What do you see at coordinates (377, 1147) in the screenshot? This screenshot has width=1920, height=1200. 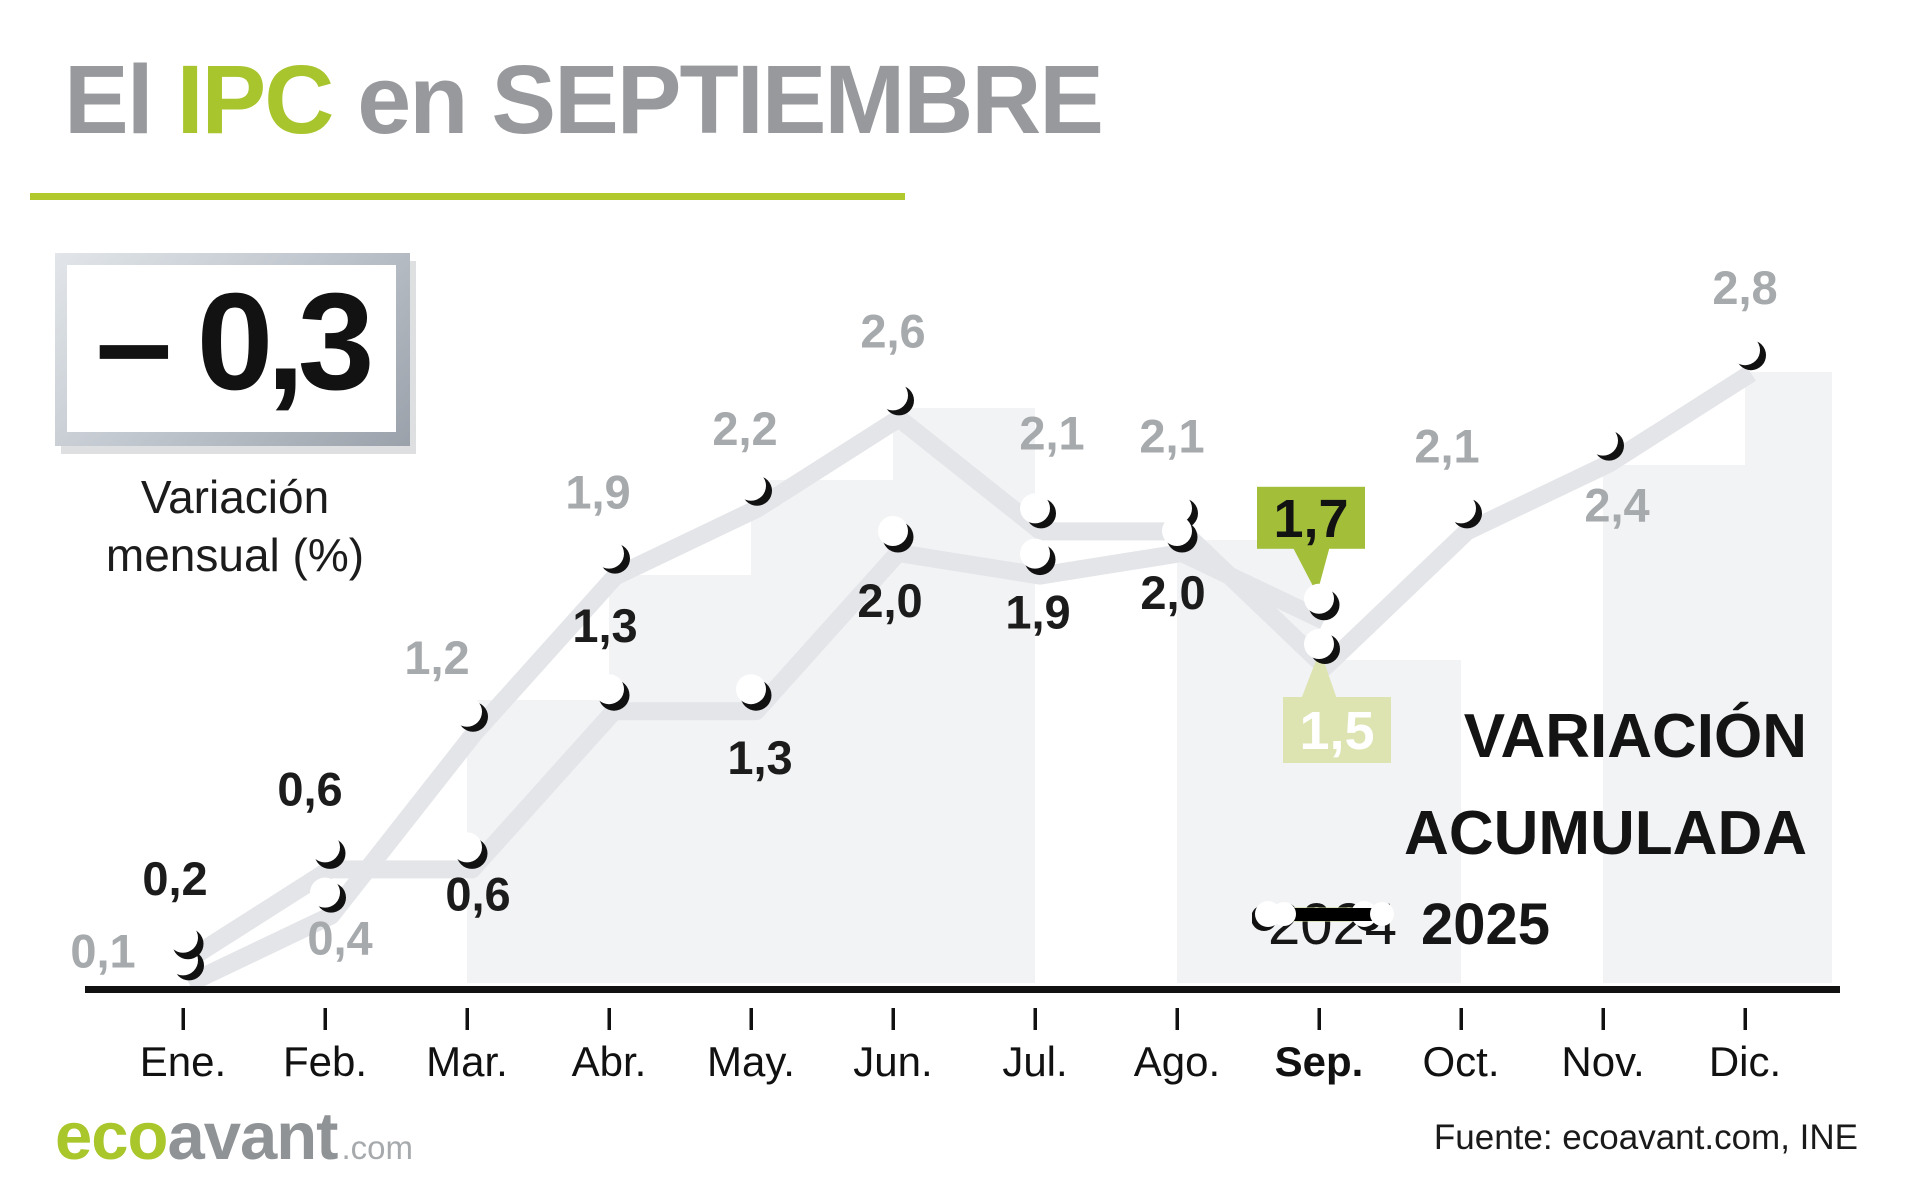 I see `logo-tld: .com` at bounding box center [377, 1147].